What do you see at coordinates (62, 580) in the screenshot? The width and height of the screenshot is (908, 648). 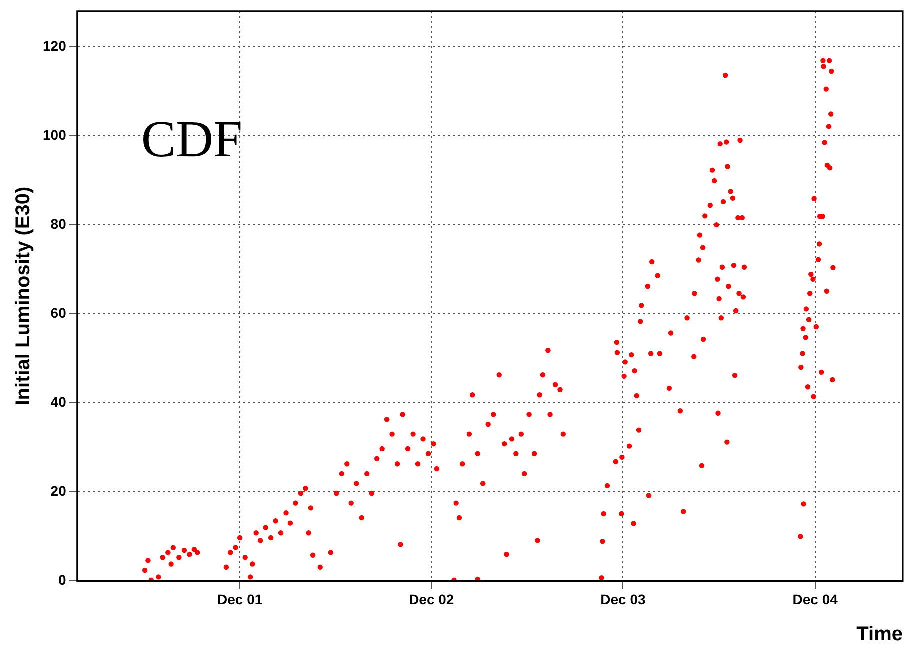 I see `y-tick-label: 0` at bounding box center [62, 580].